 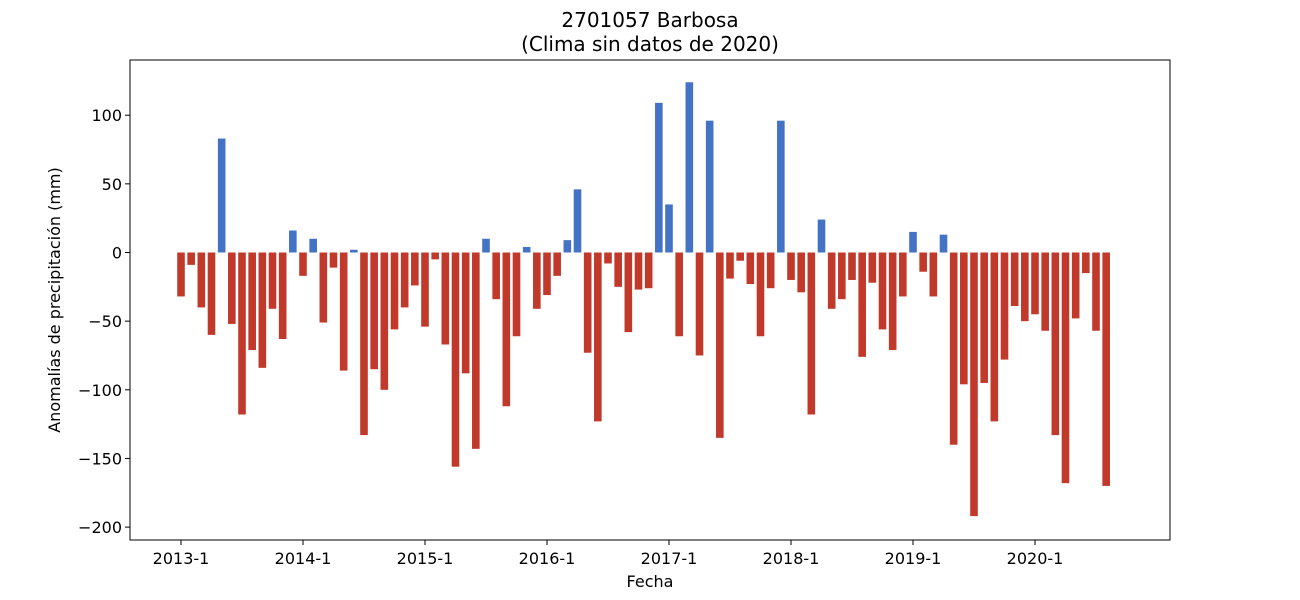 What do you see at coordinates (112, 184) in the screenshot?
I see `y-tick-label: 50` at bounding box center [112, 184].